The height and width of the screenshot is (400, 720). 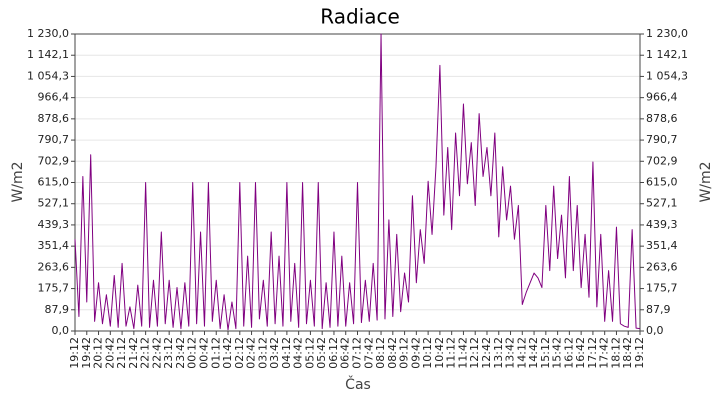 I want to click on x-tick-label: 16:12, so click(x=568, y=353).